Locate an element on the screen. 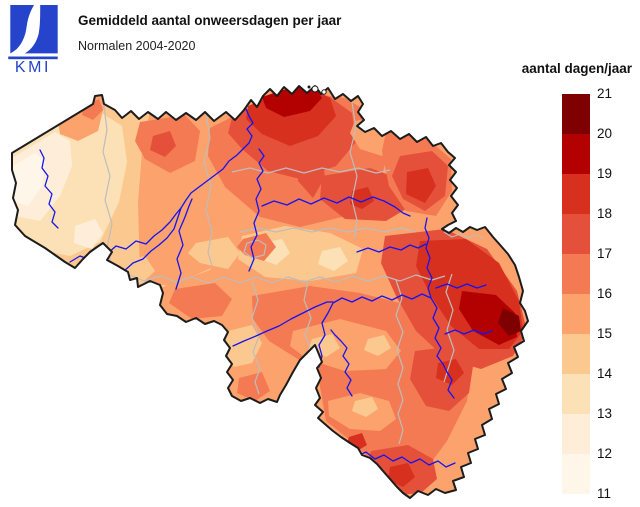  river-lesse is located at coordinates (341, 363).